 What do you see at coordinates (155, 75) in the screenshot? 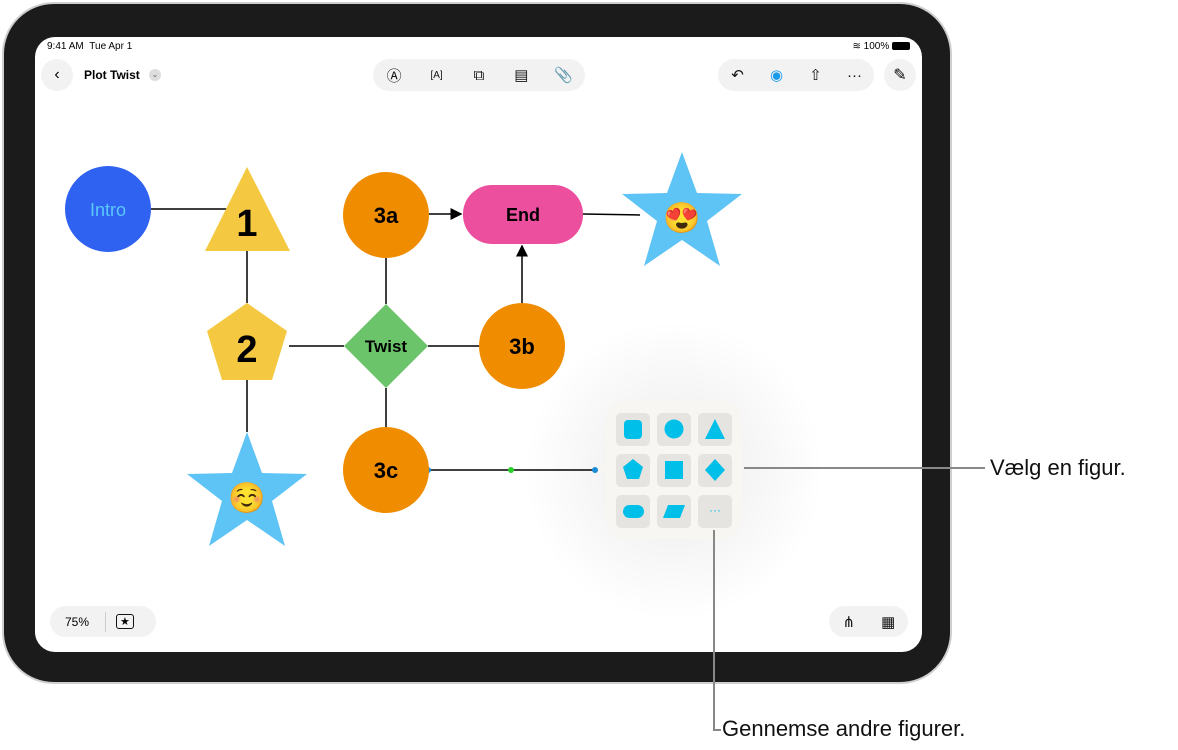
I see `title-menu-chevron-icon: ⌄` at bounding box center [155, 75].